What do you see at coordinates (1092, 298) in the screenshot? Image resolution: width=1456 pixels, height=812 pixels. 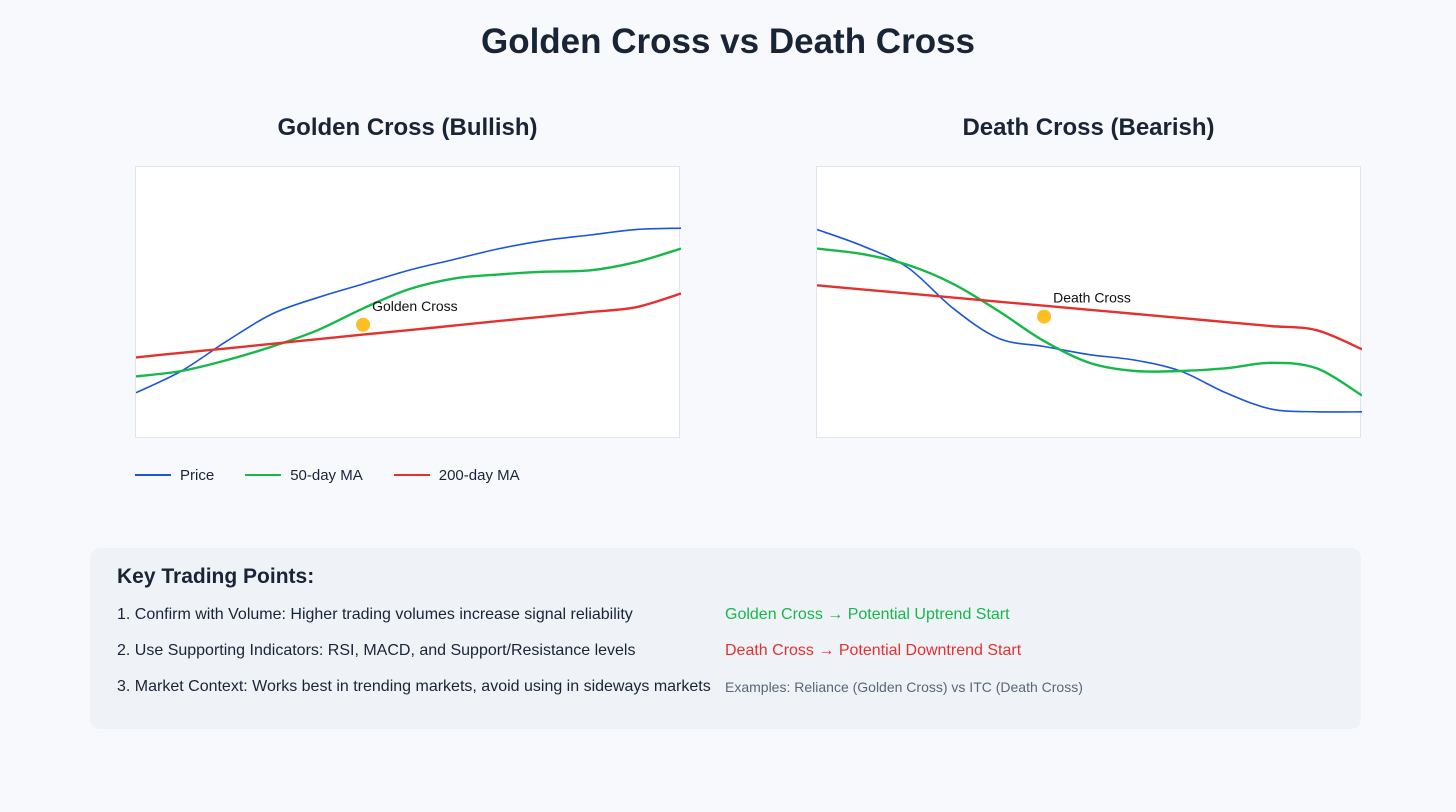 I see `death-cross-annotation-label: Death Cross` at bounding box center [1092, 298].